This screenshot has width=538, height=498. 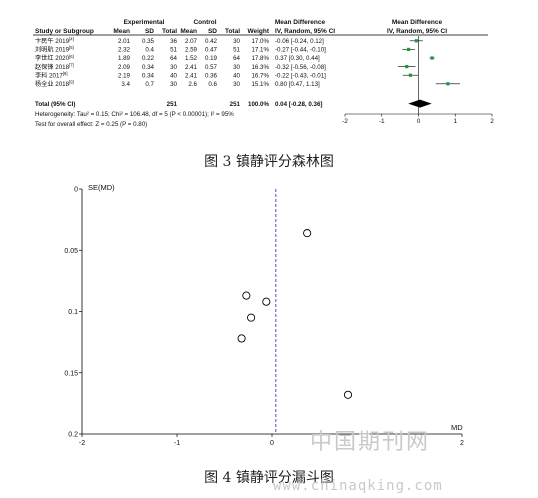 I want to click on forest-x-tick-label: -2, so click(x=345, y=121).